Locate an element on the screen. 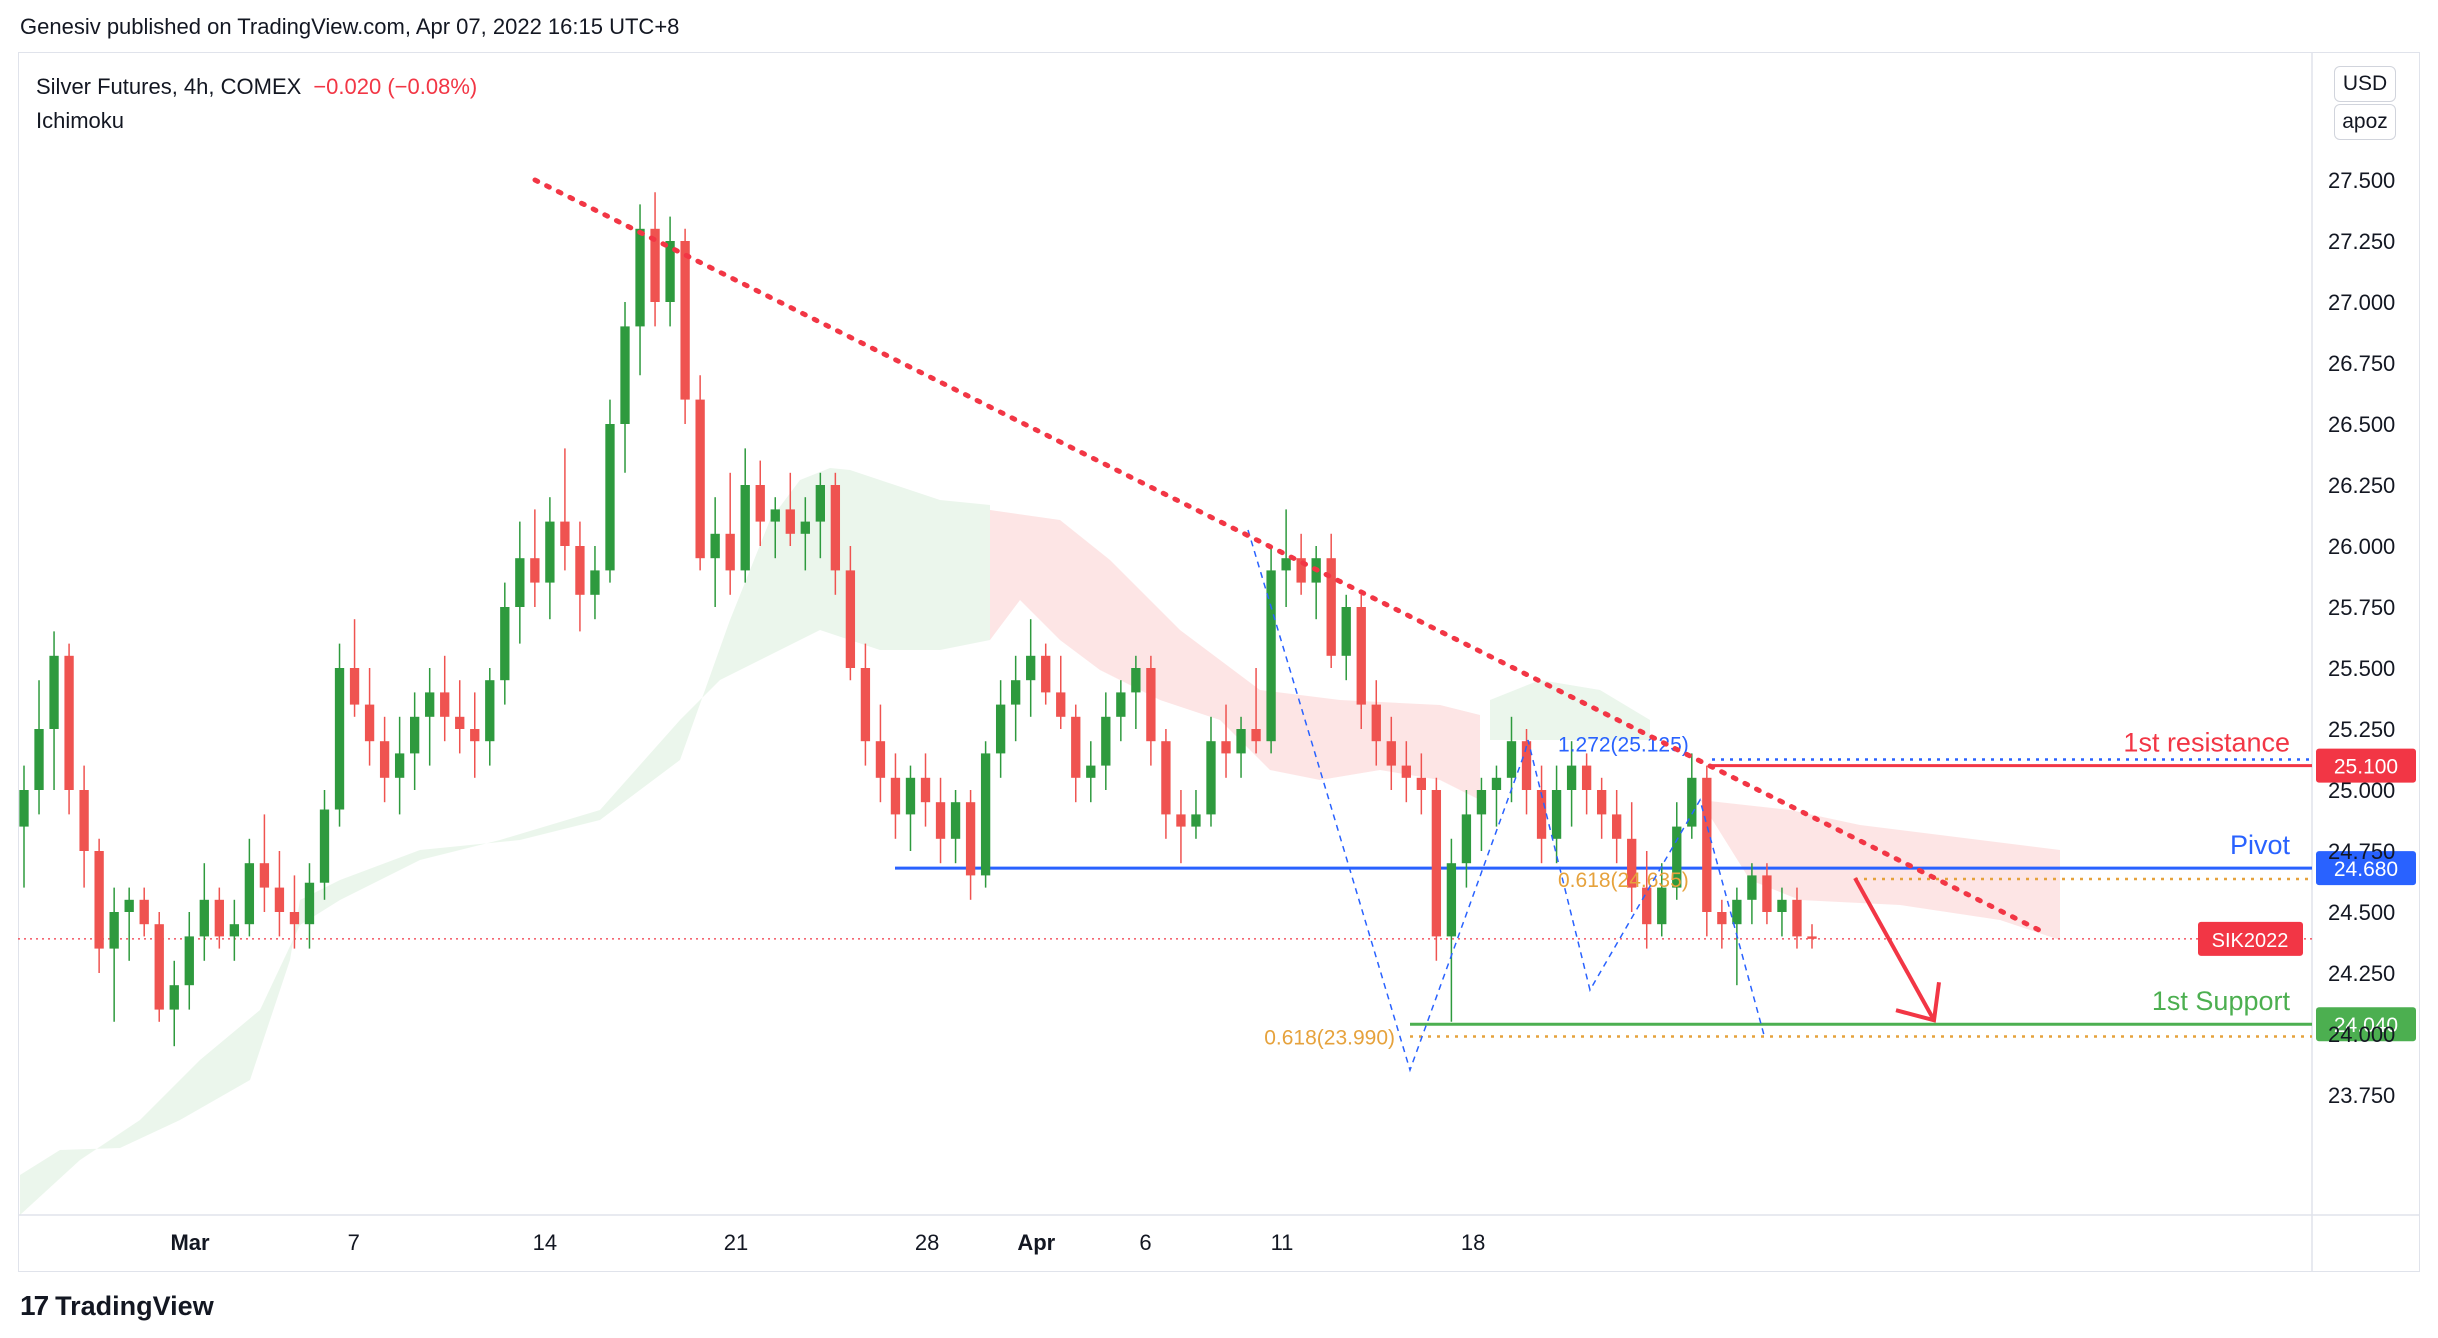 Image resolution: width=2438 pixels, height=1338 pixels. tradingview-logo-icon: 17 is located at coordinates (34, 1305).